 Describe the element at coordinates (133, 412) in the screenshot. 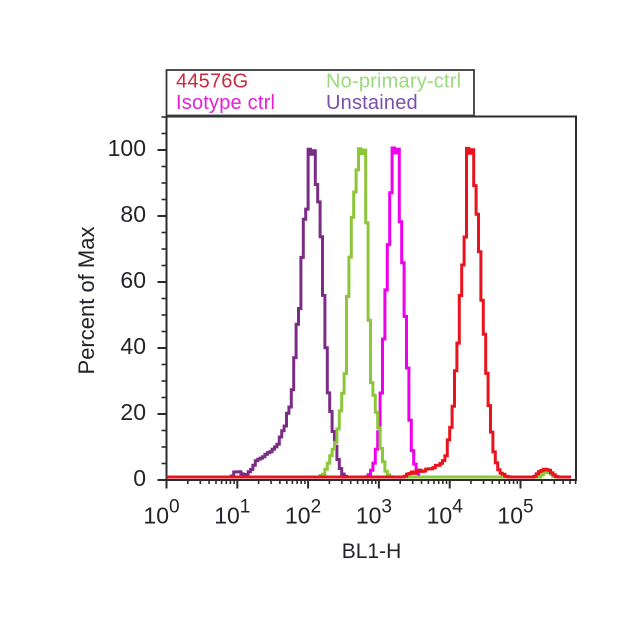

I see `svg-text: 20` at that location.